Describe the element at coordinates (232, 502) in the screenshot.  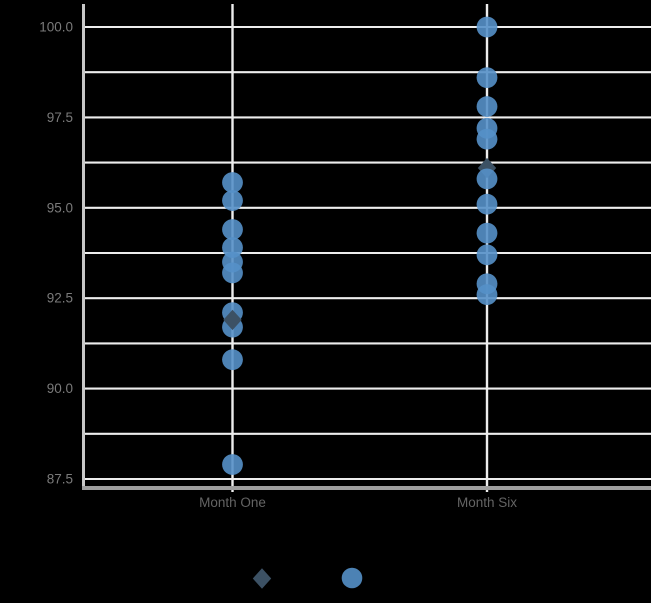
I see `x-category-label: Month One` at that location.